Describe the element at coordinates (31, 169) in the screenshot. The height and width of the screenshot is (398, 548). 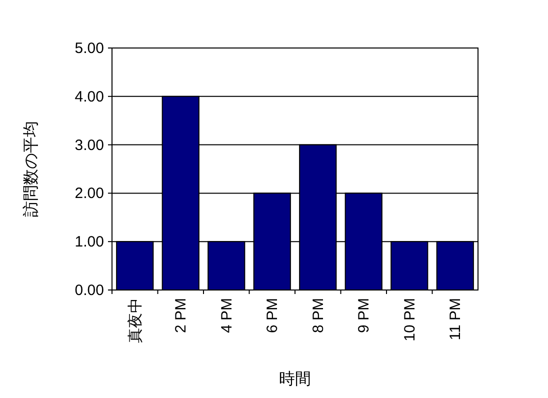
I see `y-axis-title: 訪問数の平均` at that location.